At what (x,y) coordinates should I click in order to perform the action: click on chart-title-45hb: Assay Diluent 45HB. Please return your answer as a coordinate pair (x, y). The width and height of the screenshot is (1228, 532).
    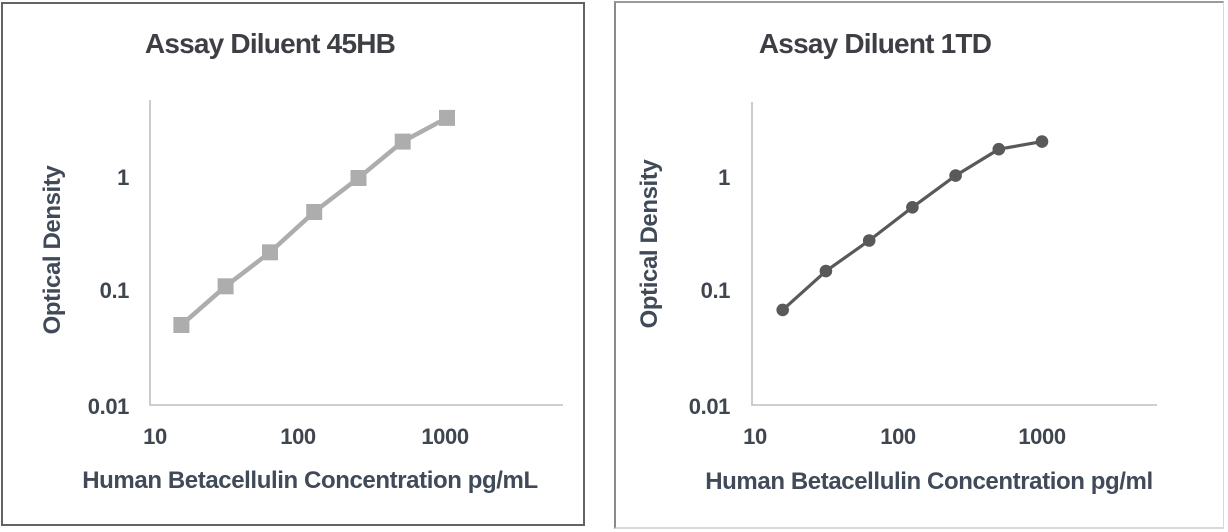
    Looking at the image, I should click on (270, 43).